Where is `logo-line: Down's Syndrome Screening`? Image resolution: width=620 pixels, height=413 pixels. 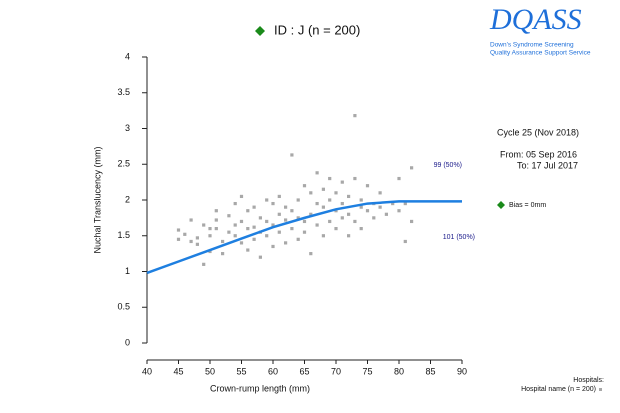
logo-line: Down's Syndrome Screening is located at coordinates (532, 45).